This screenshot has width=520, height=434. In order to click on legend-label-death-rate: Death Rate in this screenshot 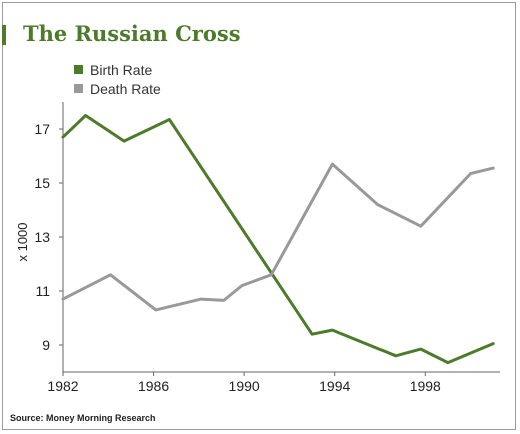, I will do `click(125, 88)`.